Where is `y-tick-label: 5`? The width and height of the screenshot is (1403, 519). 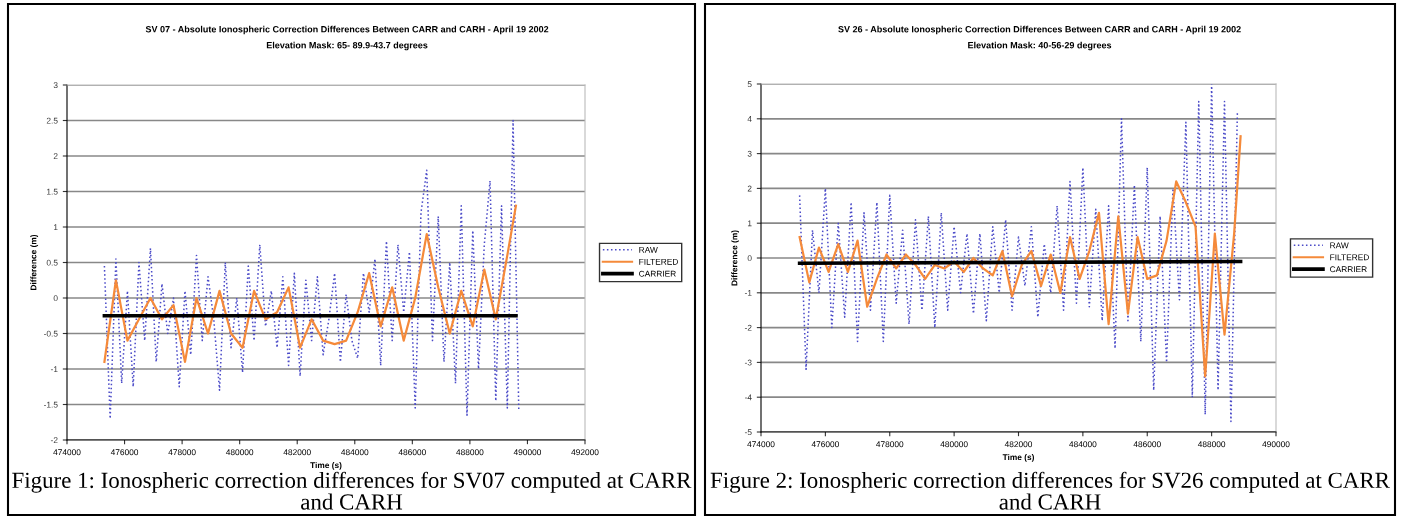
y-tick-label: 5 is located at coordinates (749, 84).